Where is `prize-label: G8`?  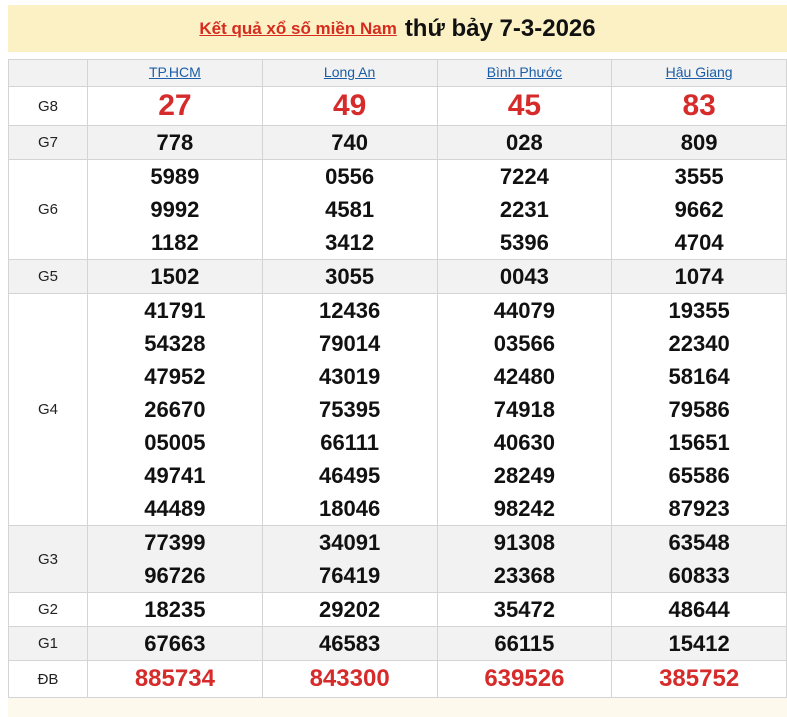
prize-label: G8 is located at coordinates (48, 106).